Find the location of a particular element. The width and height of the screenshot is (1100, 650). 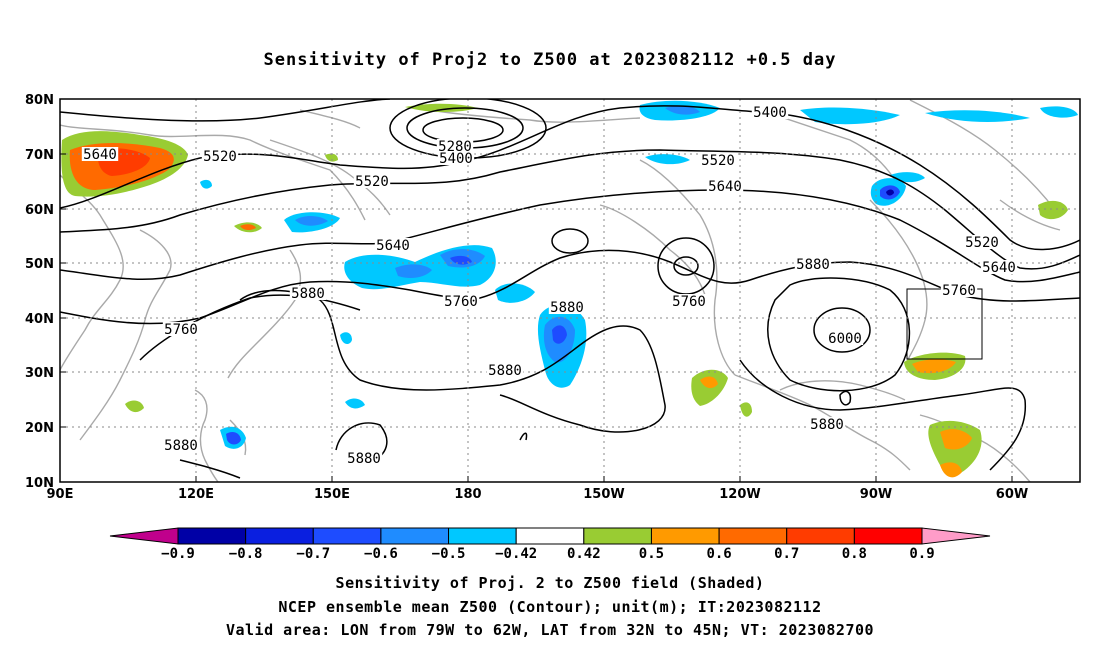

lon-label: 60W is located at coordinates (1012, 494).